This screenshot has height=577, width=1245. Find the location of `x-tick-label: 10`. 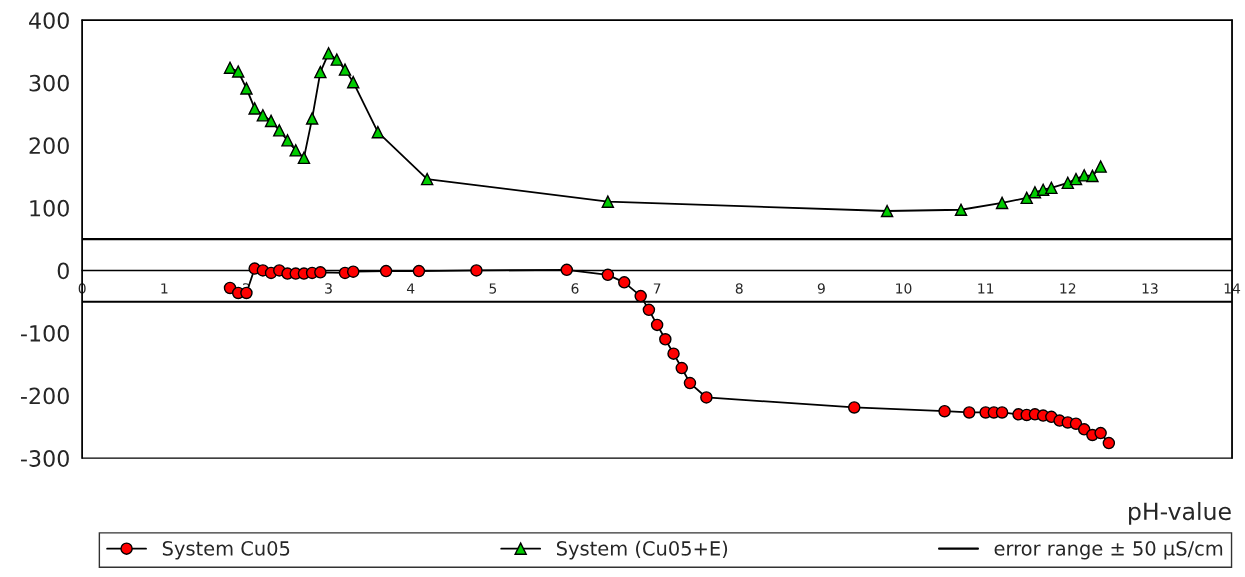

x-tick-label: 10 is located at coordinates (904, 288).